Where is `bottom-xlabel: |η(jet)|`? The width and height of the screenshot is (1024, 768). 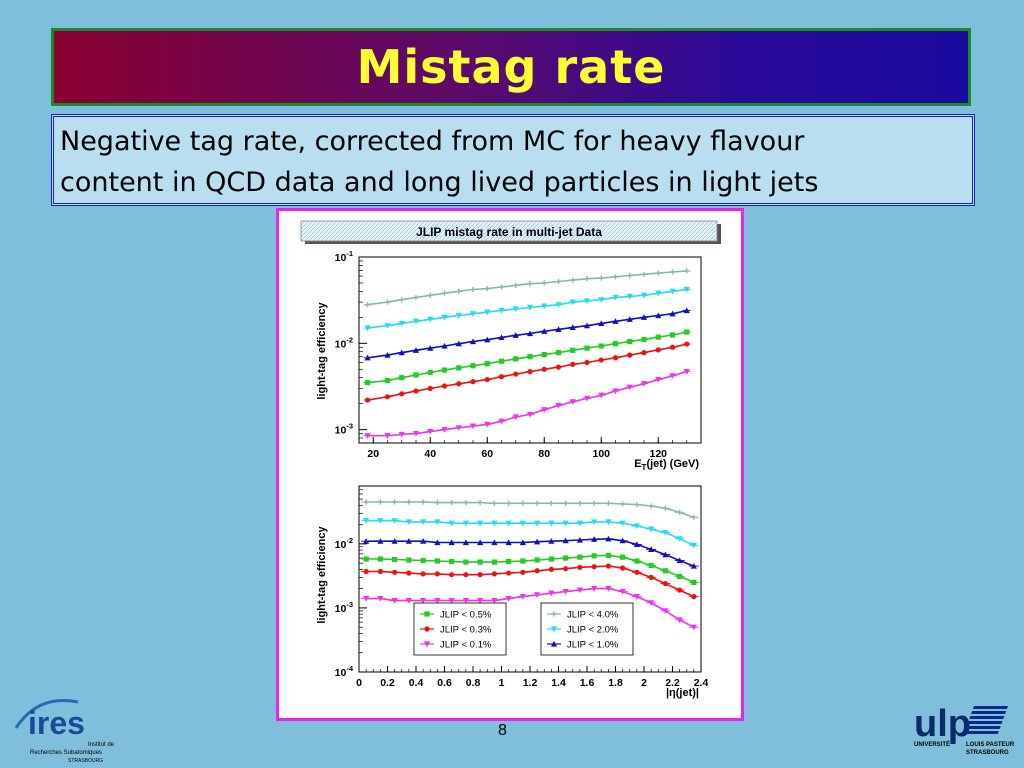 bottom-xlabel: |η(jet)| is located at coordinates (682, 693).